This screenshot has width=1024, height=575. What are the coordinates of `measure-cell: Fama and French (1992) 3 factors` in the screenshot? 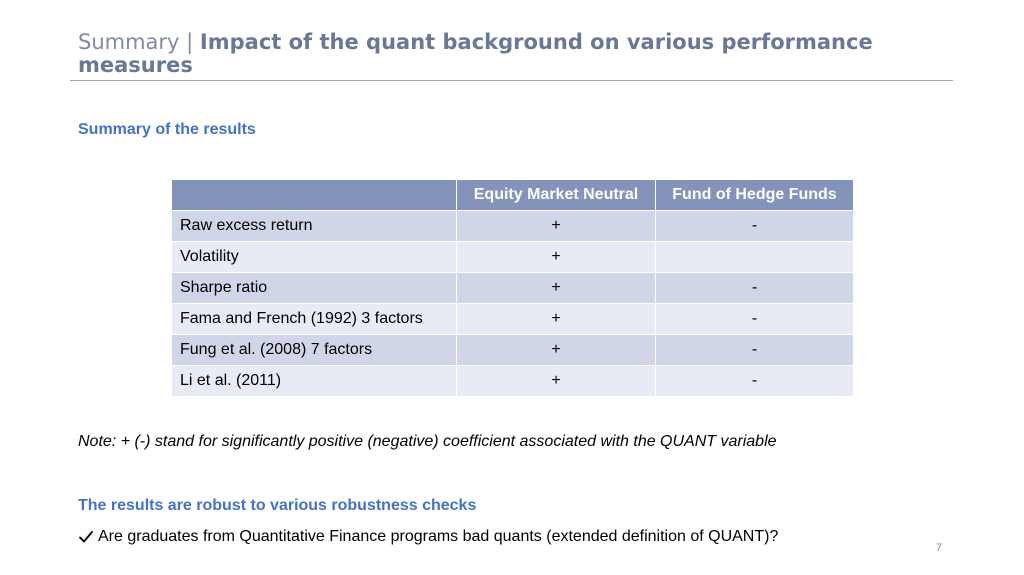 It's located at (314, 319).